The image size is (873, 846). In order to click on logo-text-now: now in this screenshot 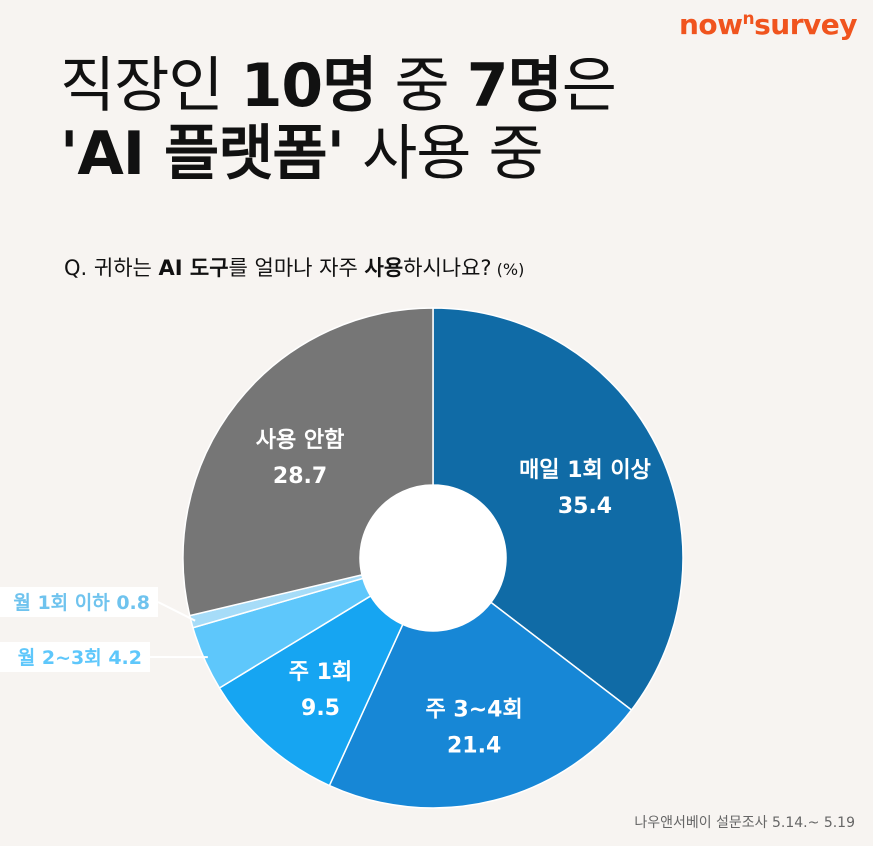, I will do `click(710, 24)`.